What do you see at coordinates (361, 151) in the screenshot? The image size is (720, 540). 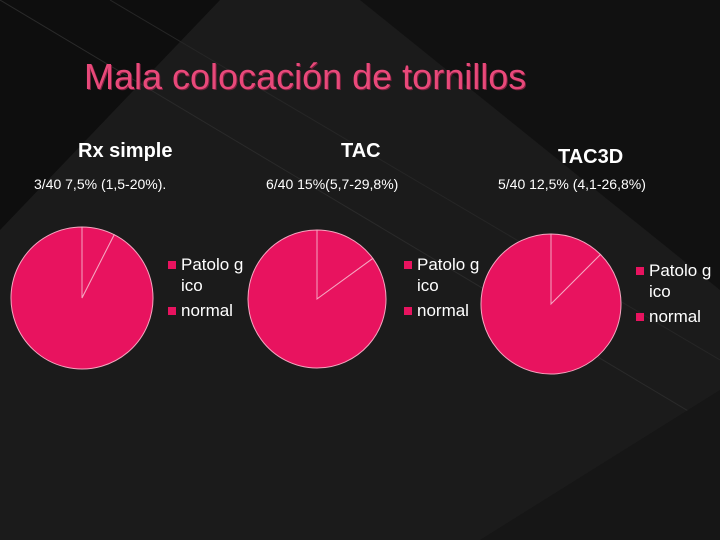 I see `chart-title-tac: TAC` at bounding box center [361, 151].